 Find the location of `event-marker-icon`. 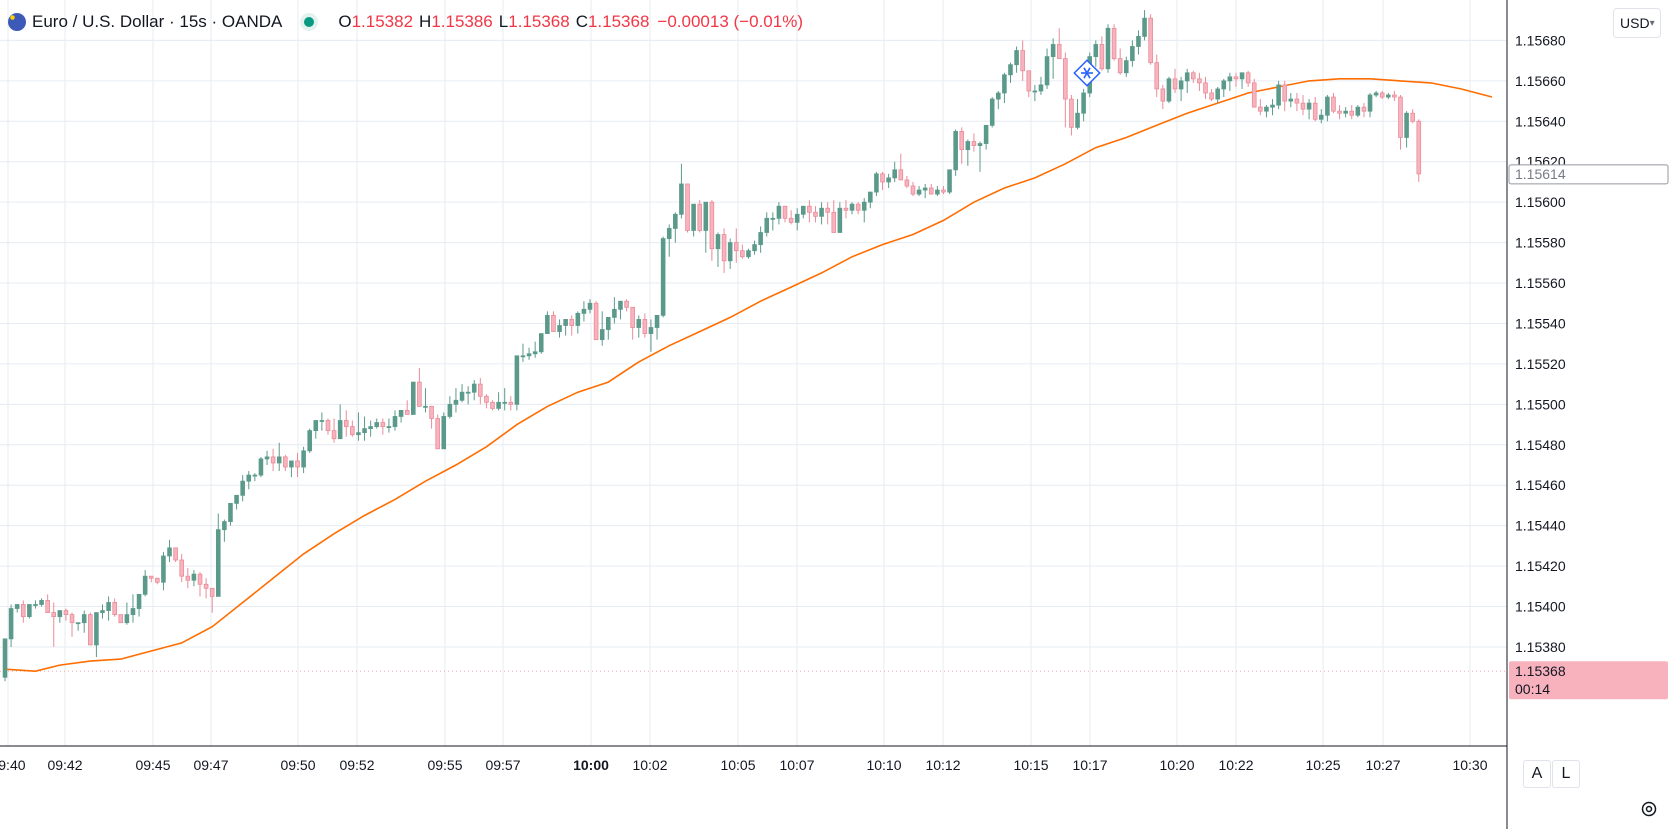

event-marker-icon is located at coordinates (1087, 73).